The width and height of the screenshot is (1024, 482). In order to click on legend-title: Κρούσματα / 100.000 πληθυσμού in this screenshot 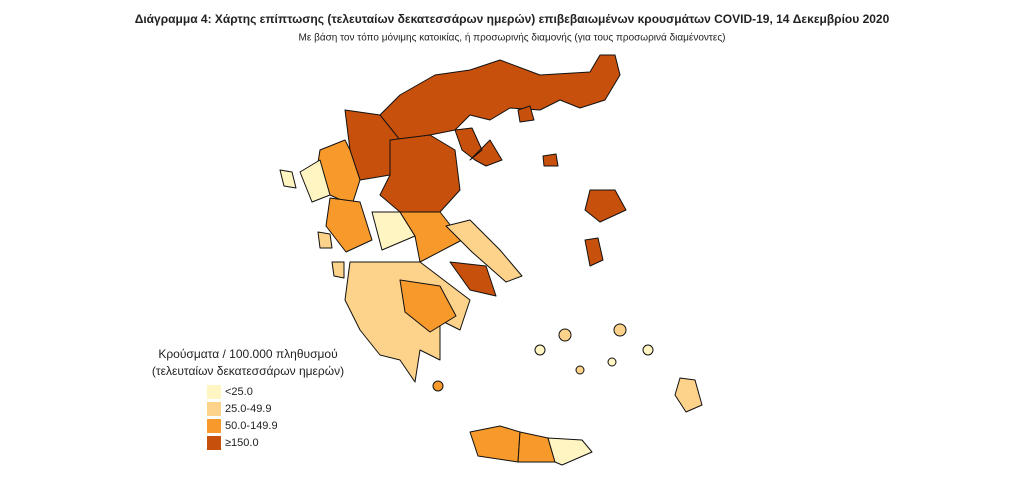, I will do `click(247, 354)`.